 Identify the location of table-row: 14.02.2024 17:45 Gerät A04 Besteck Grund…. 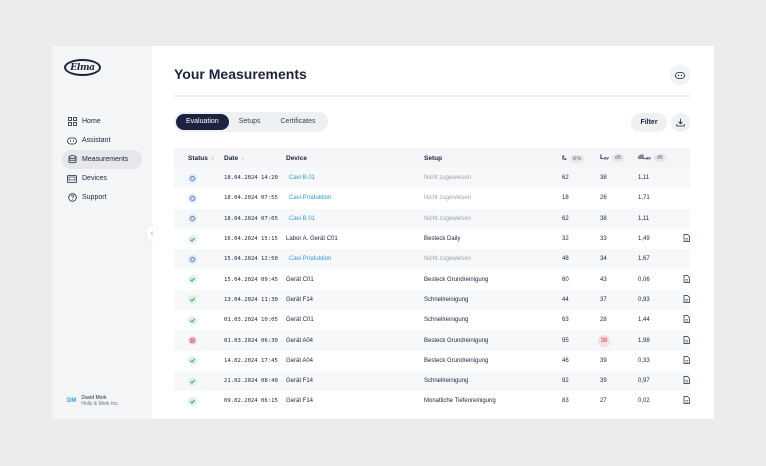
(432, 361).